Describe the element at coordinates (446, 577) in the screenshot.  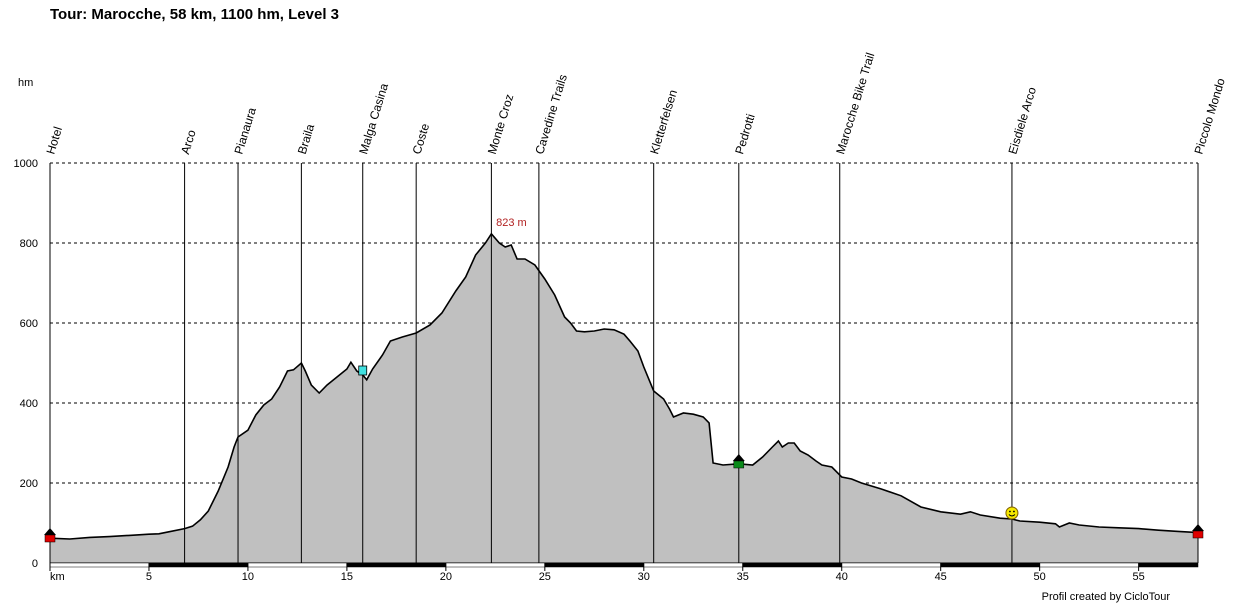
I see `x-tick-label: 20` at that location.